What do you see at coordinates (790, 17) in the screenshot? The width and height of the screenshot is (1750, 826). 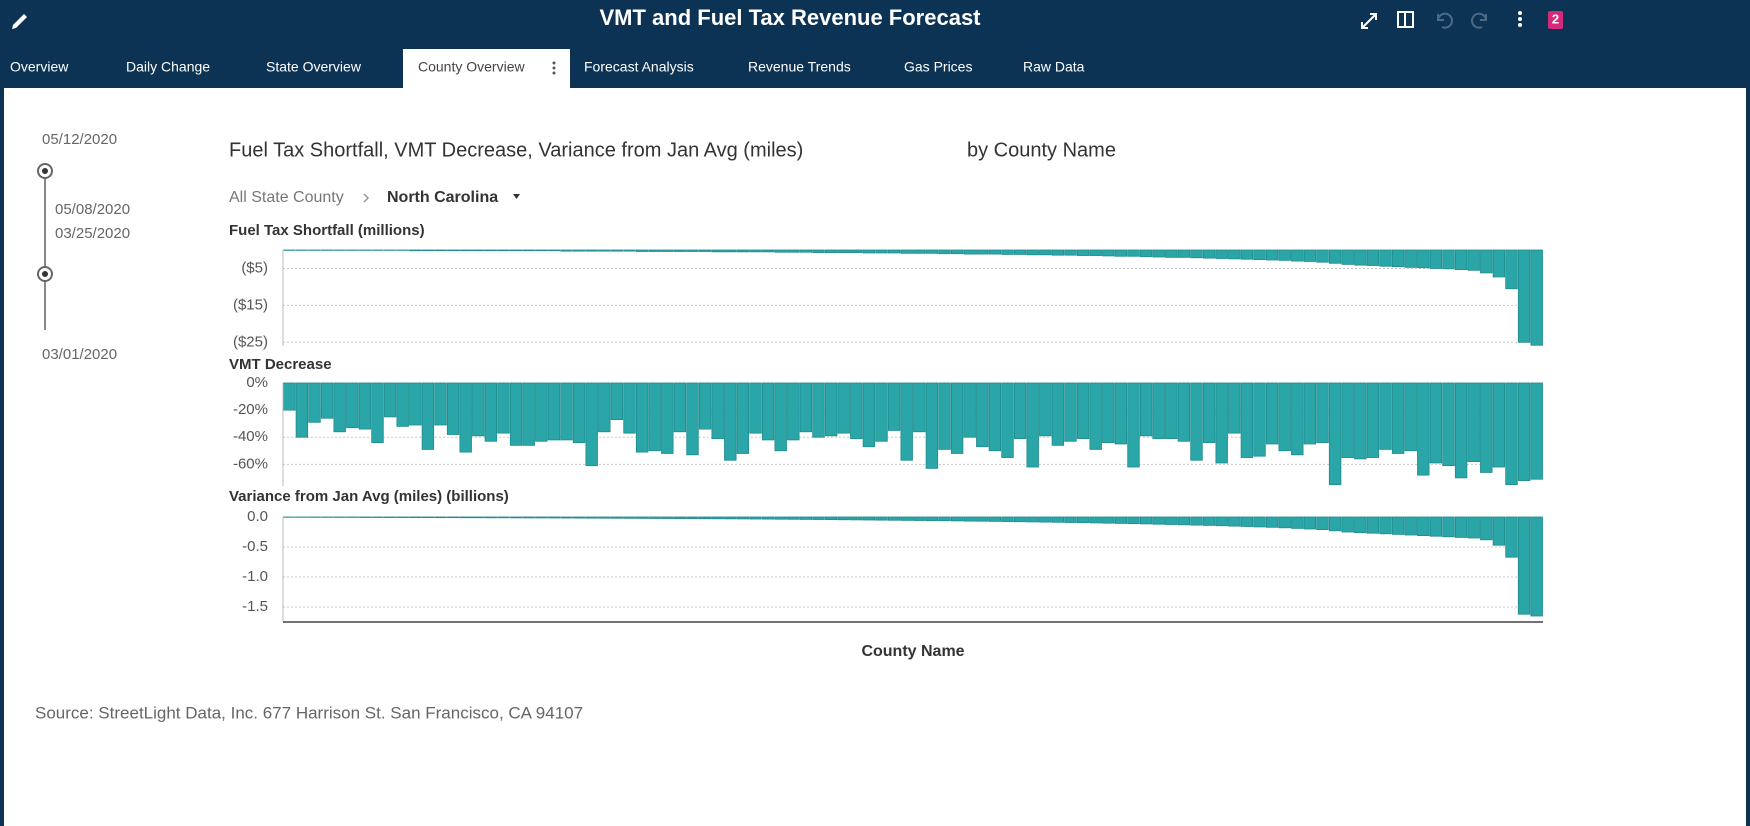 I see `app-title: VMT and Fuel Tax Revenue Forecast` at bounding box center [790, 17].